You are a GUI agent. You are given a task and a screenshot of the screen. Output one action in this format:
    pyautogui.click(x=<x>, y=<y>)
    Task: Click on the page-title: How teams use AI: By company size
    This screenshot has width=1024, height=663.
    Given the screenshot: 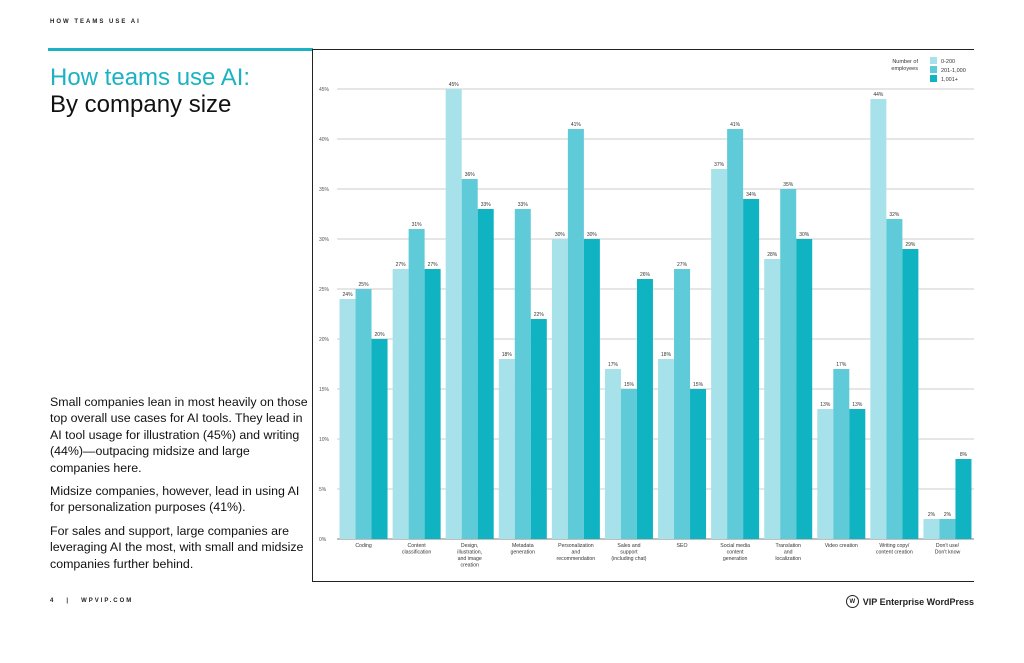 What is the action you would take?
    pyautogui.click(x=175, y=91)
    